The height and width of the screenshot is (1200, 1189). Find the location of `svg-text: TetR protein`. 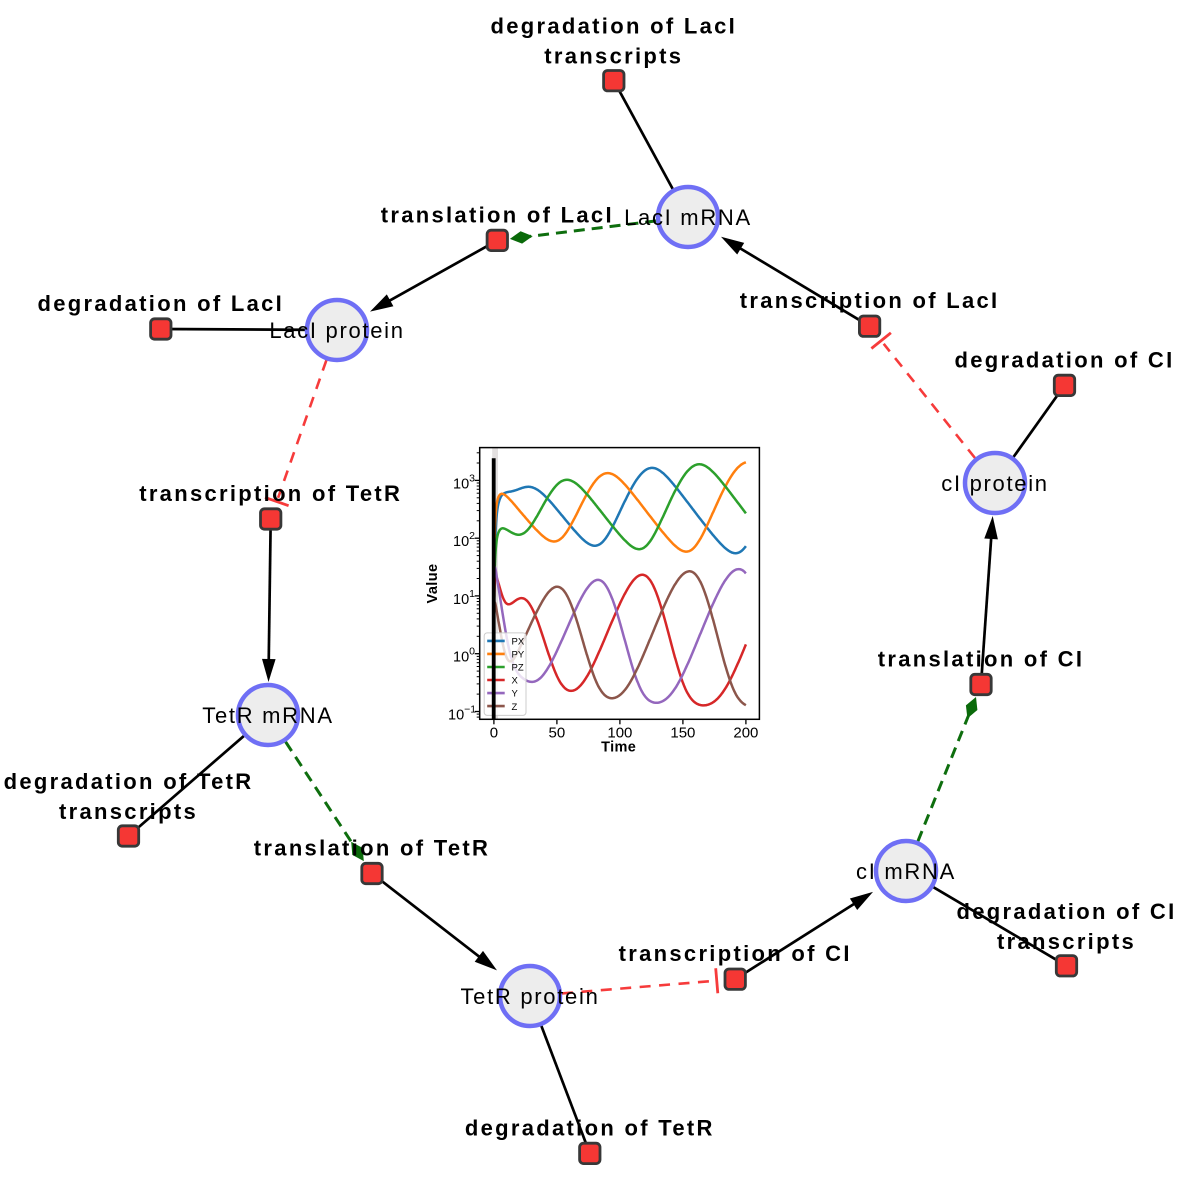

svg-text: TetR protein is located at coordinates (529, 996).